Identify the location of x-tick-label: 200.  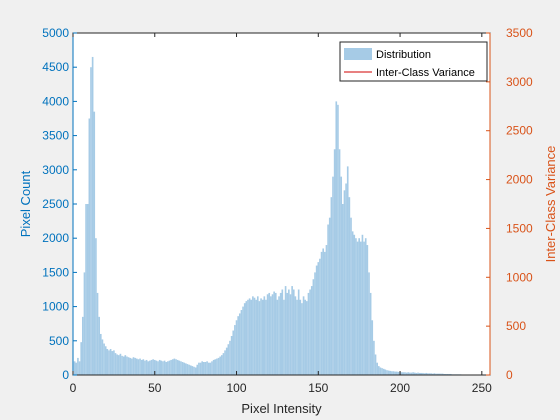
(400, 388).